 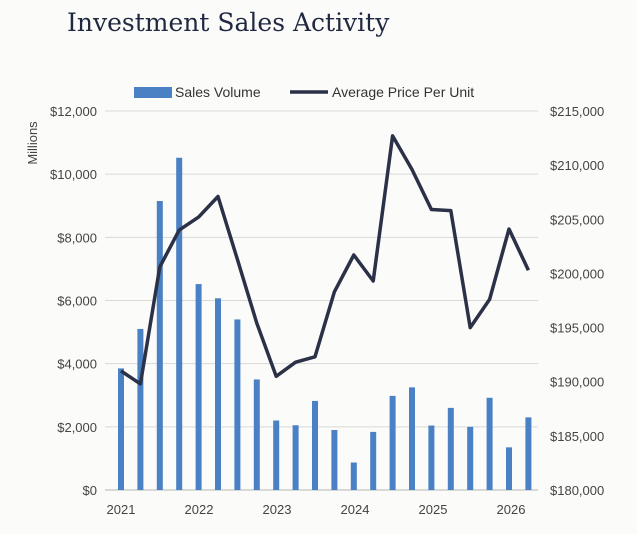 I want to click on chart-title: Investment Sales Activity, so click(x=228, y=22).